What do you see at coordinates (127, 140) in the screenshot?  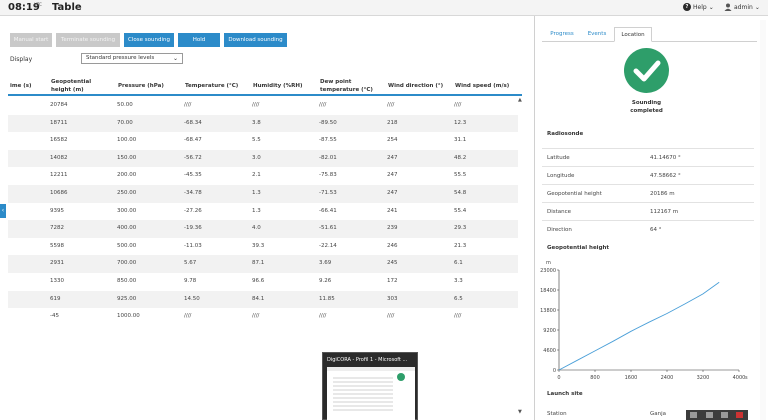 I see `table-cell: 100.00` at bounding box center [127, 140].